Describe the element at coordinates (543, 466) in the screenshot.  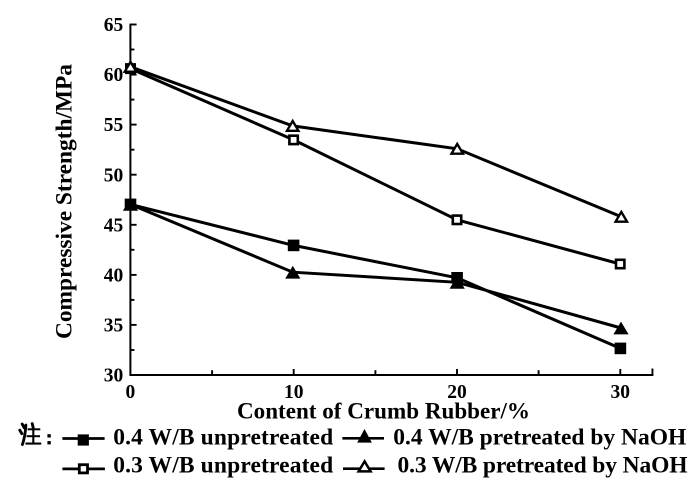
I see `svg-text: 0.3 W/B pretreated by NaOH` at that location.